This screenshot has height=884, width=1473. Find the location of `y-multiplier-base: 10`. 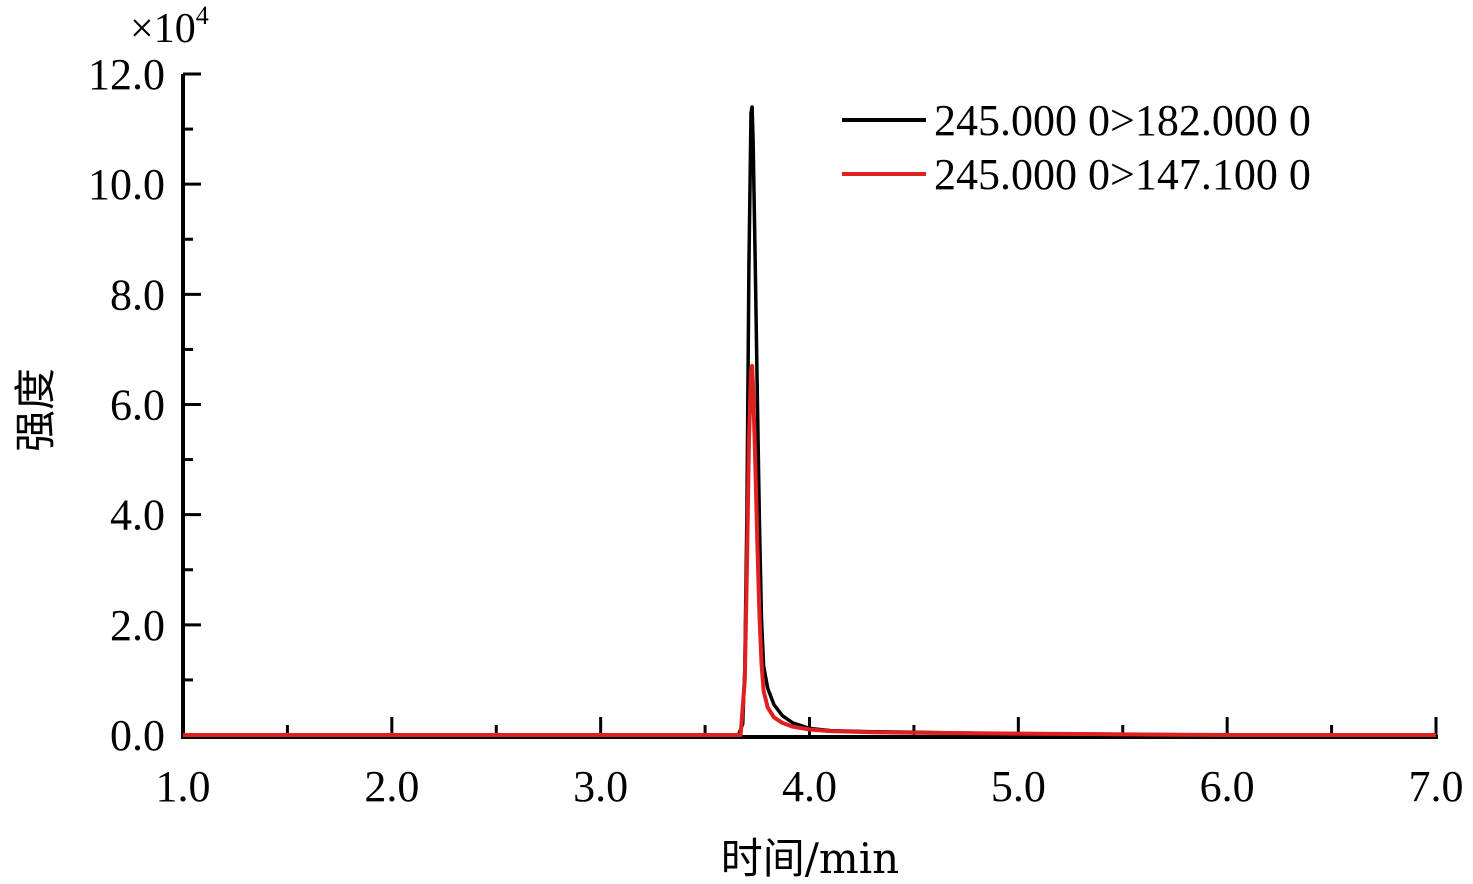

y-multiplier-base: 10 is located at coordinates (175, 29).